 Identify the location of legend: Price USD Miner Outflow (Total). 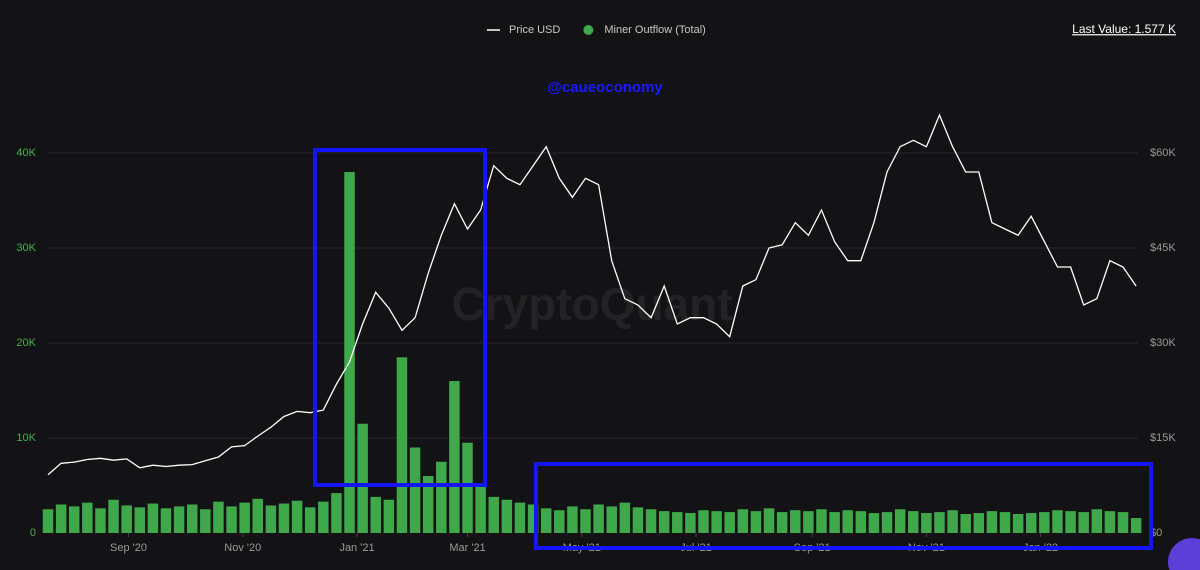
(596, 30).